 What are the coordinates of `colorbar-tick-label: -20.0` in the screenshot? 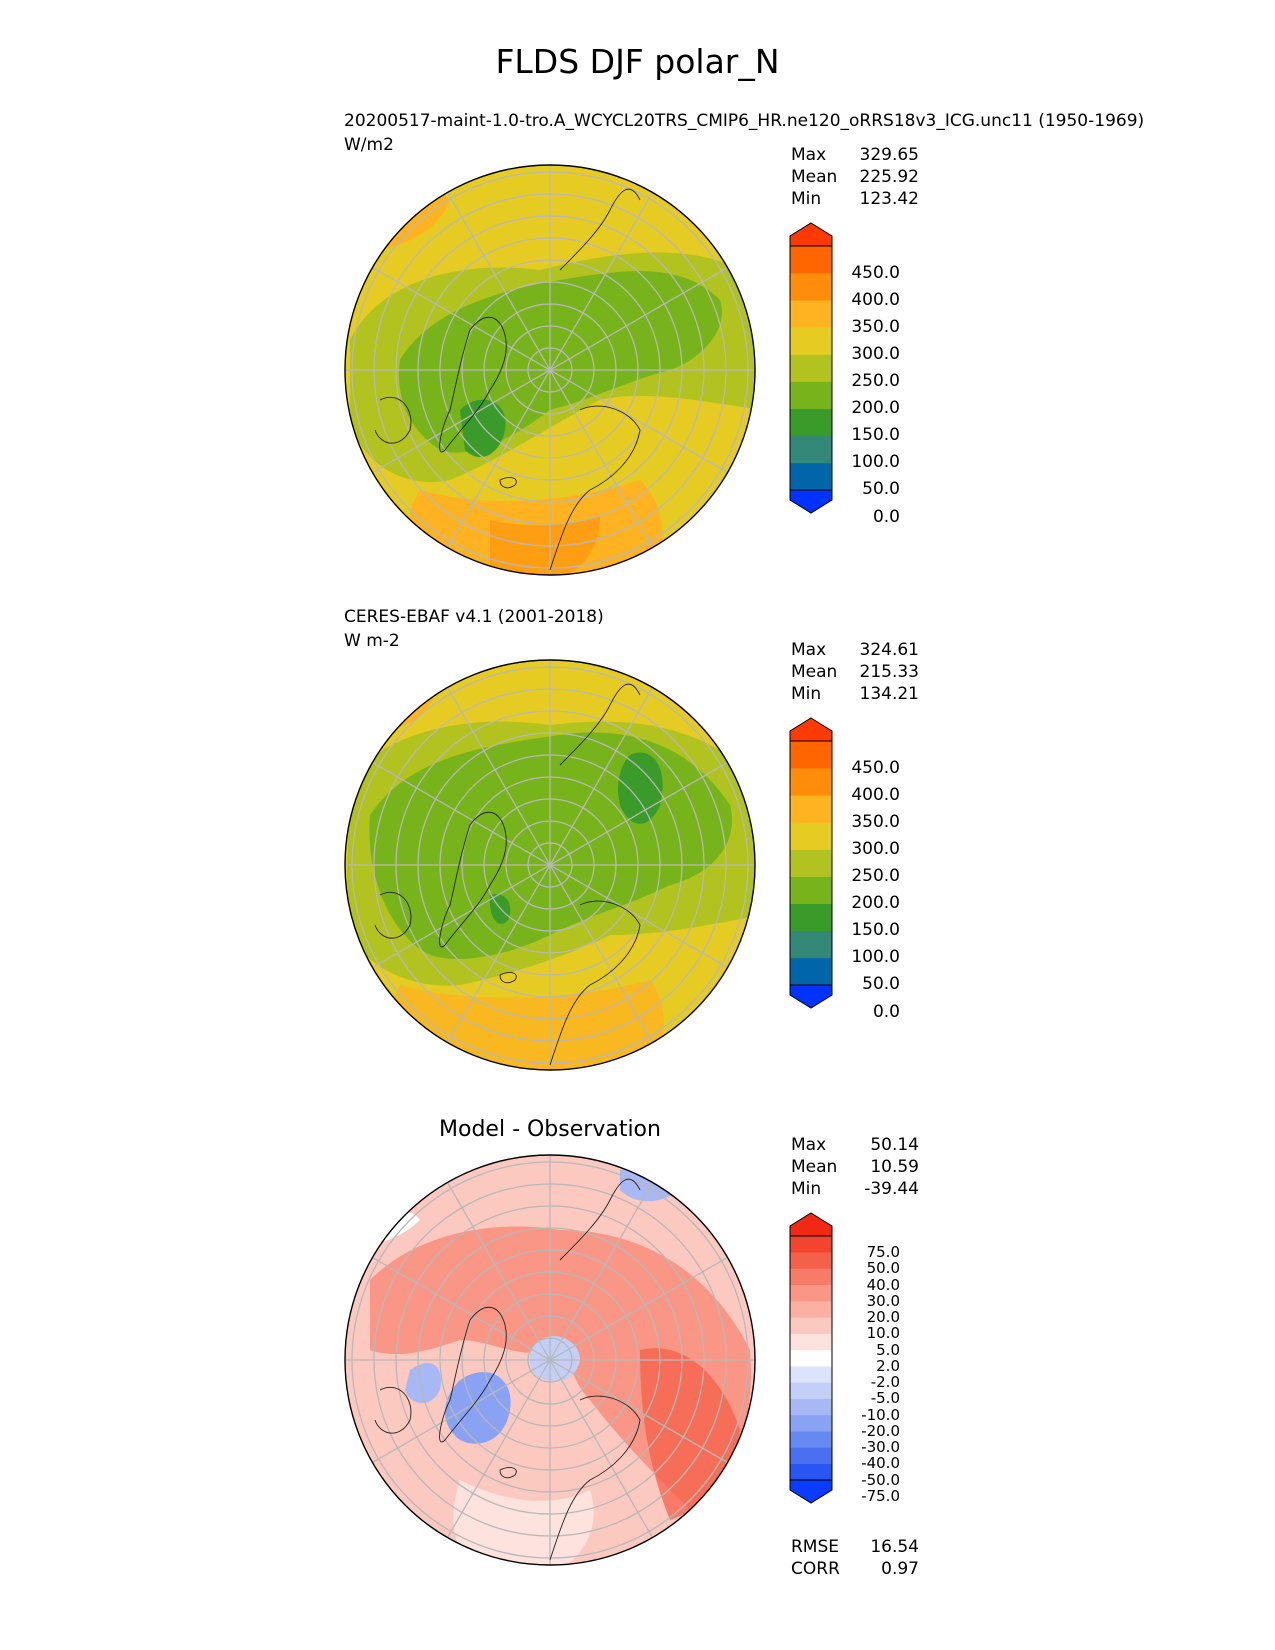 It's located at (880, 1430).